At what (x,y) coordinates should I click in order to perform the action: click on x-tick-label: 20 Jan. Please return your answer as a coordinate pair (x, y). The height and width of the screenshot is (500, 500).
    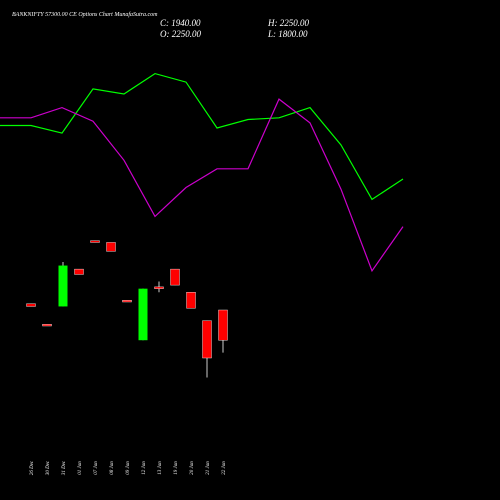
    Looking at the image, I should click on (192, 468).